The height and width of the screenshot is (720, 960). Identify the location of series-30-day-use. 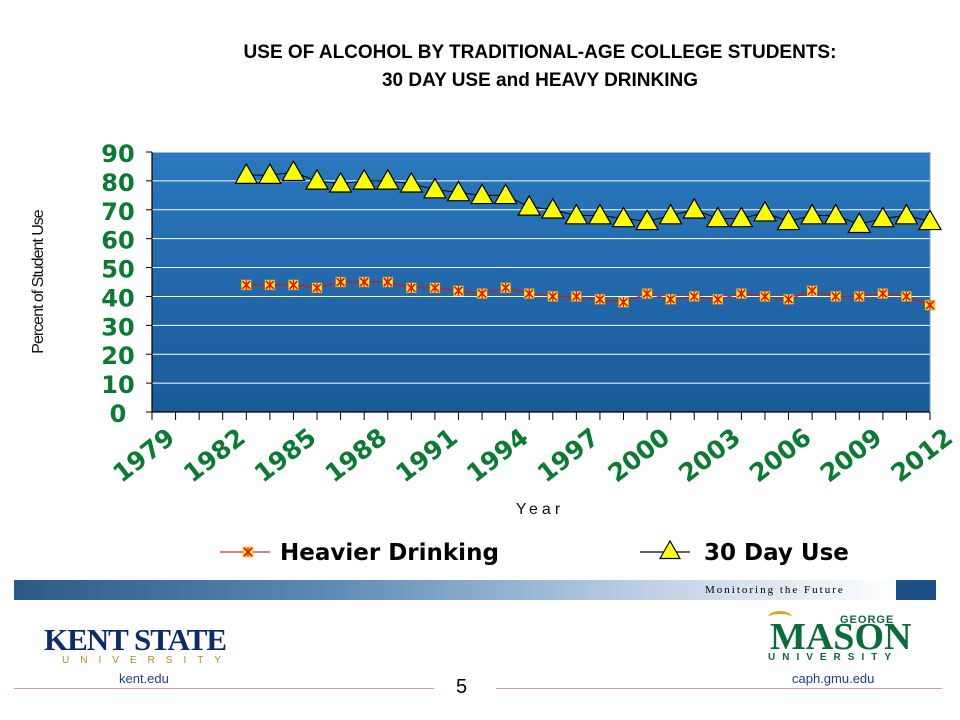
(588, 197).